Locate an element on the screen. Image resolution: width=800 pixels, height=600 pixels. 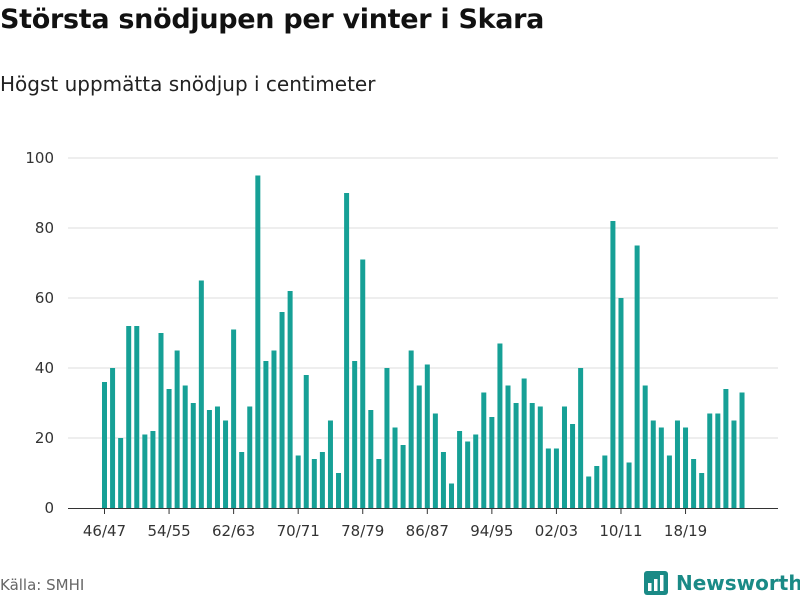
x-axis is located at coordinates (423, 511).